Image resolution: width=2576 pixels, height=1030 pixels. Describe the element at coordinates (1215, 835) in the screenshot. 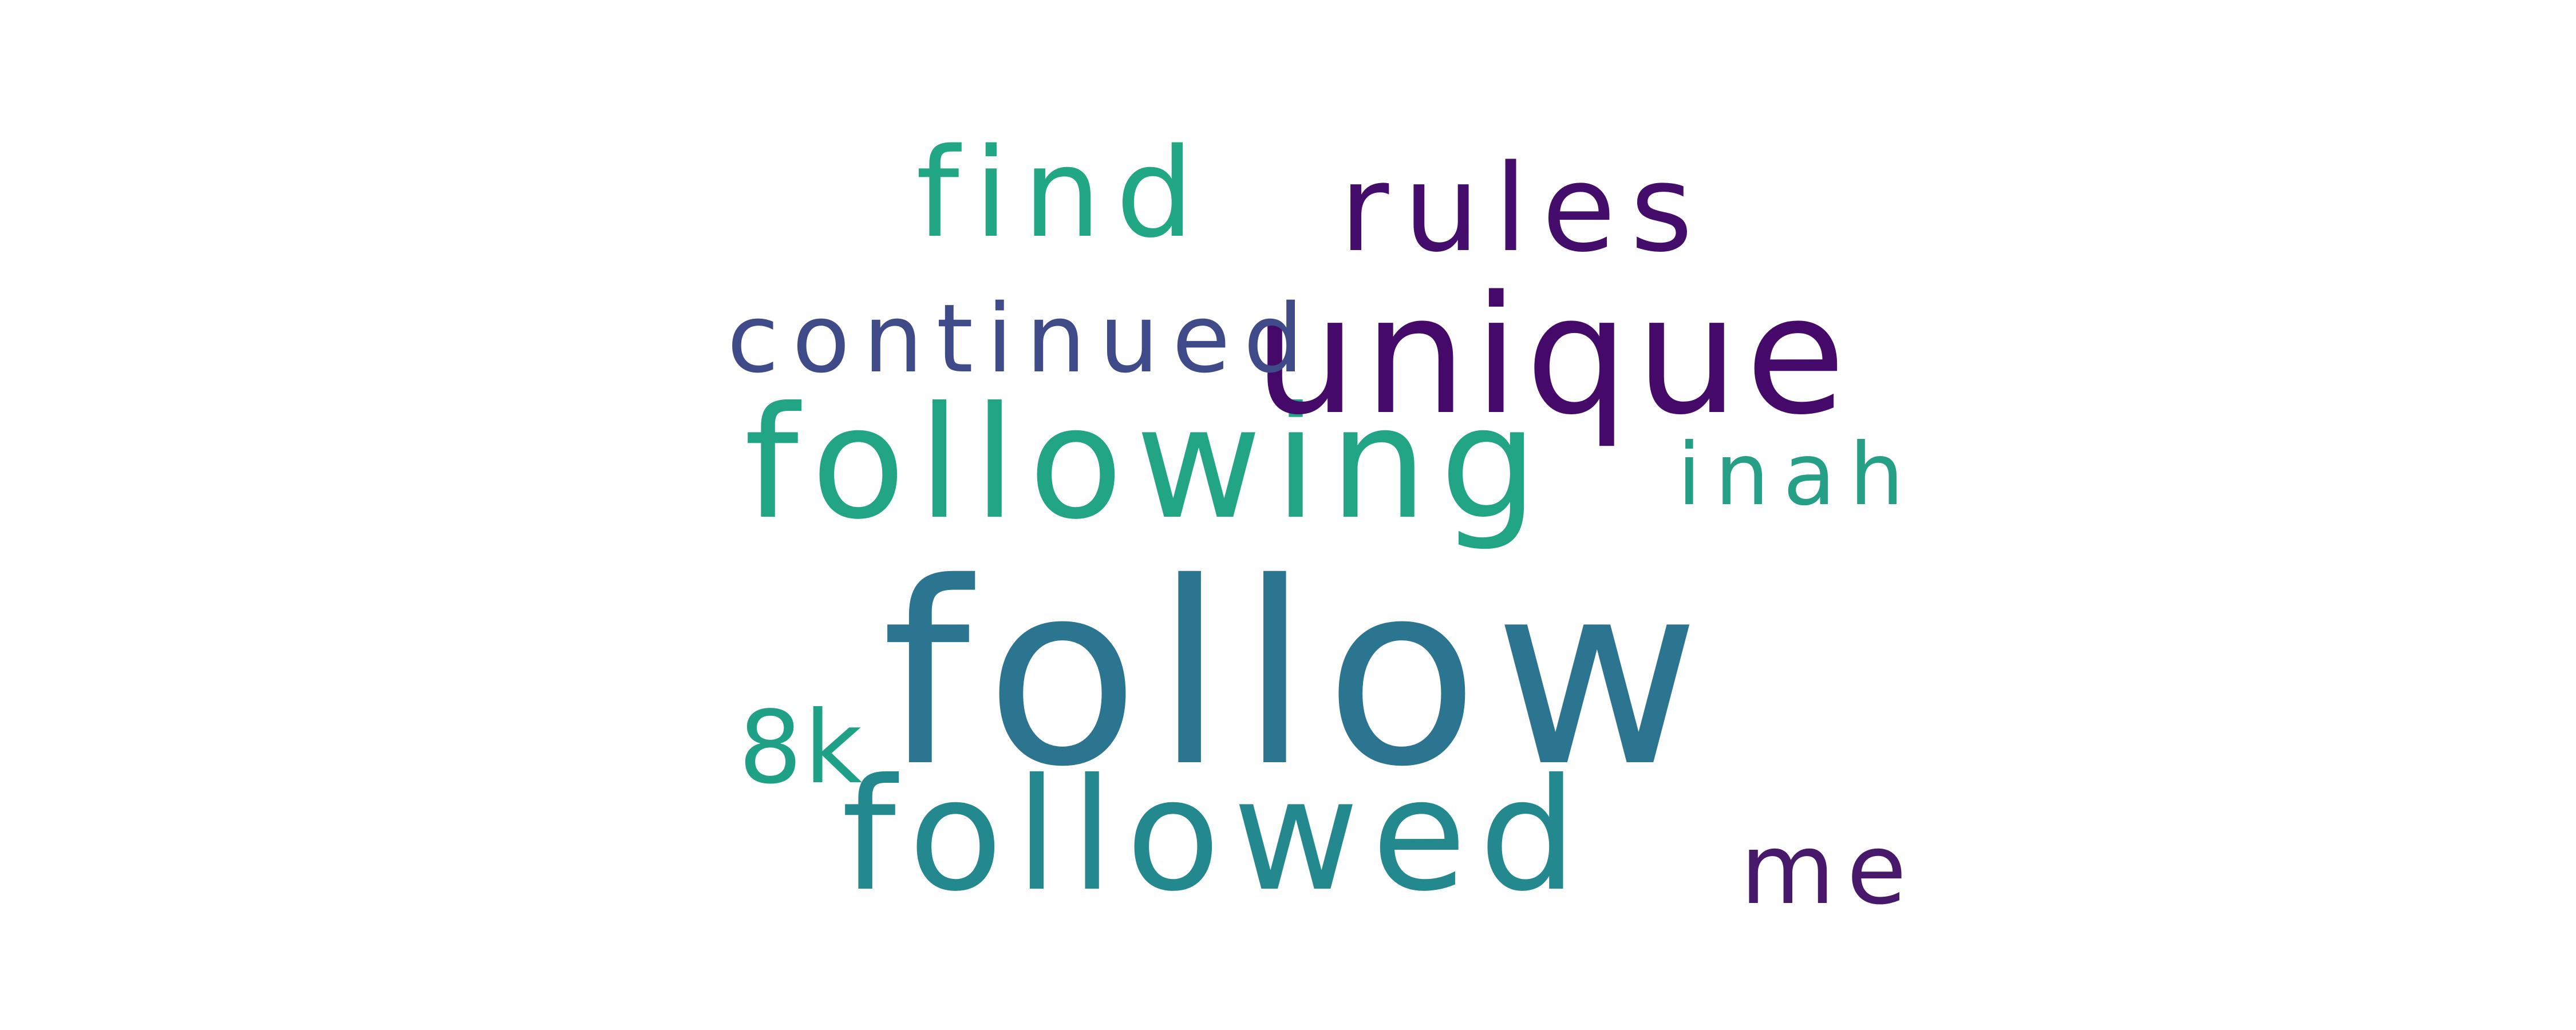

I see `word-followed: followed` at that location.